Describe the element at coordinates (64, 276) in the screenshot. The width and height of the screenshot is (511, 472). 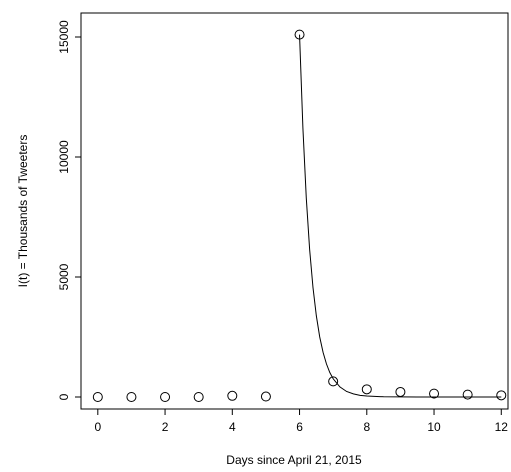
I see `y-tick-label: 5000` at that location.